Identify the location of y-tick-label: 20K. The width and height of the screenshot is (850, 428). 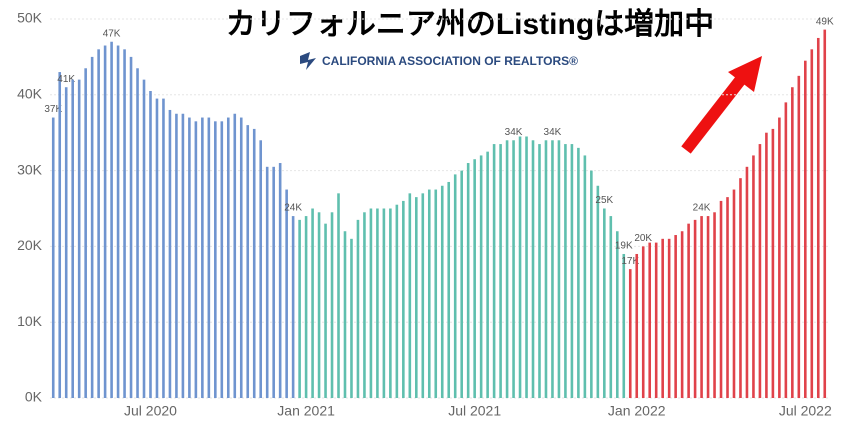
(30, 245).